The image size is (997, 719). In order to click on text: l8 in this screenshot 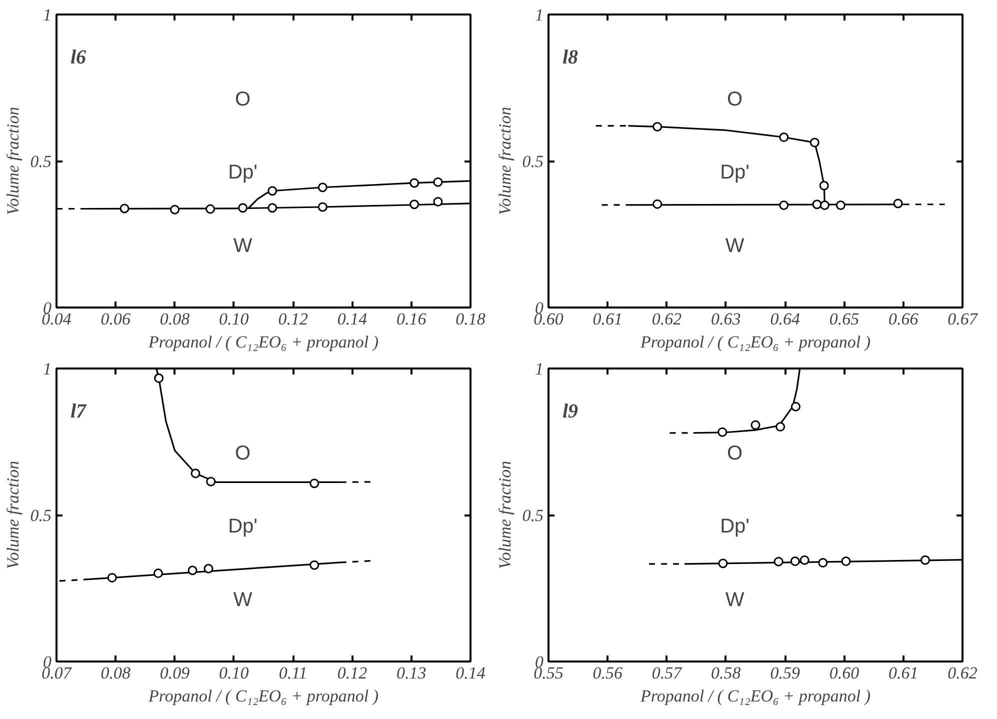, I will do `click(570, 57)`.